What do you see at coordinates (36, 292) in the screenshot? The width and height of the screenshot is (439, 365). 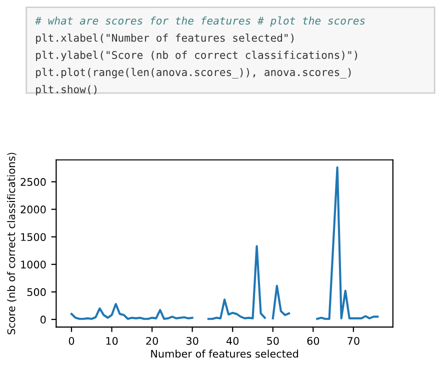 I see `y-tick-label: 500` at bounding box center [36, 292].